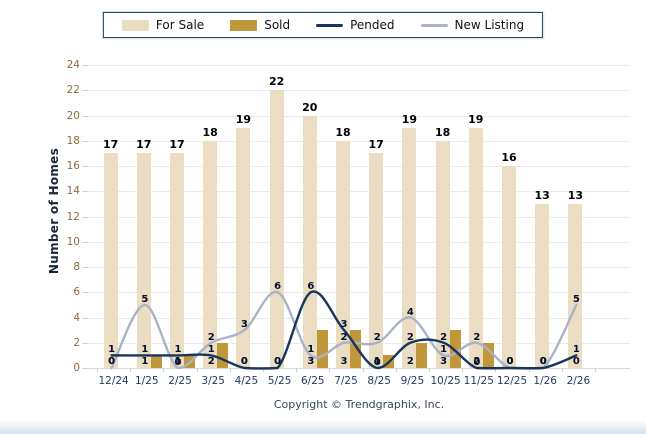 The width and height of the screenshot is (646, 434). I want to click on x-tick-label: 9/25, so click(412, 381).